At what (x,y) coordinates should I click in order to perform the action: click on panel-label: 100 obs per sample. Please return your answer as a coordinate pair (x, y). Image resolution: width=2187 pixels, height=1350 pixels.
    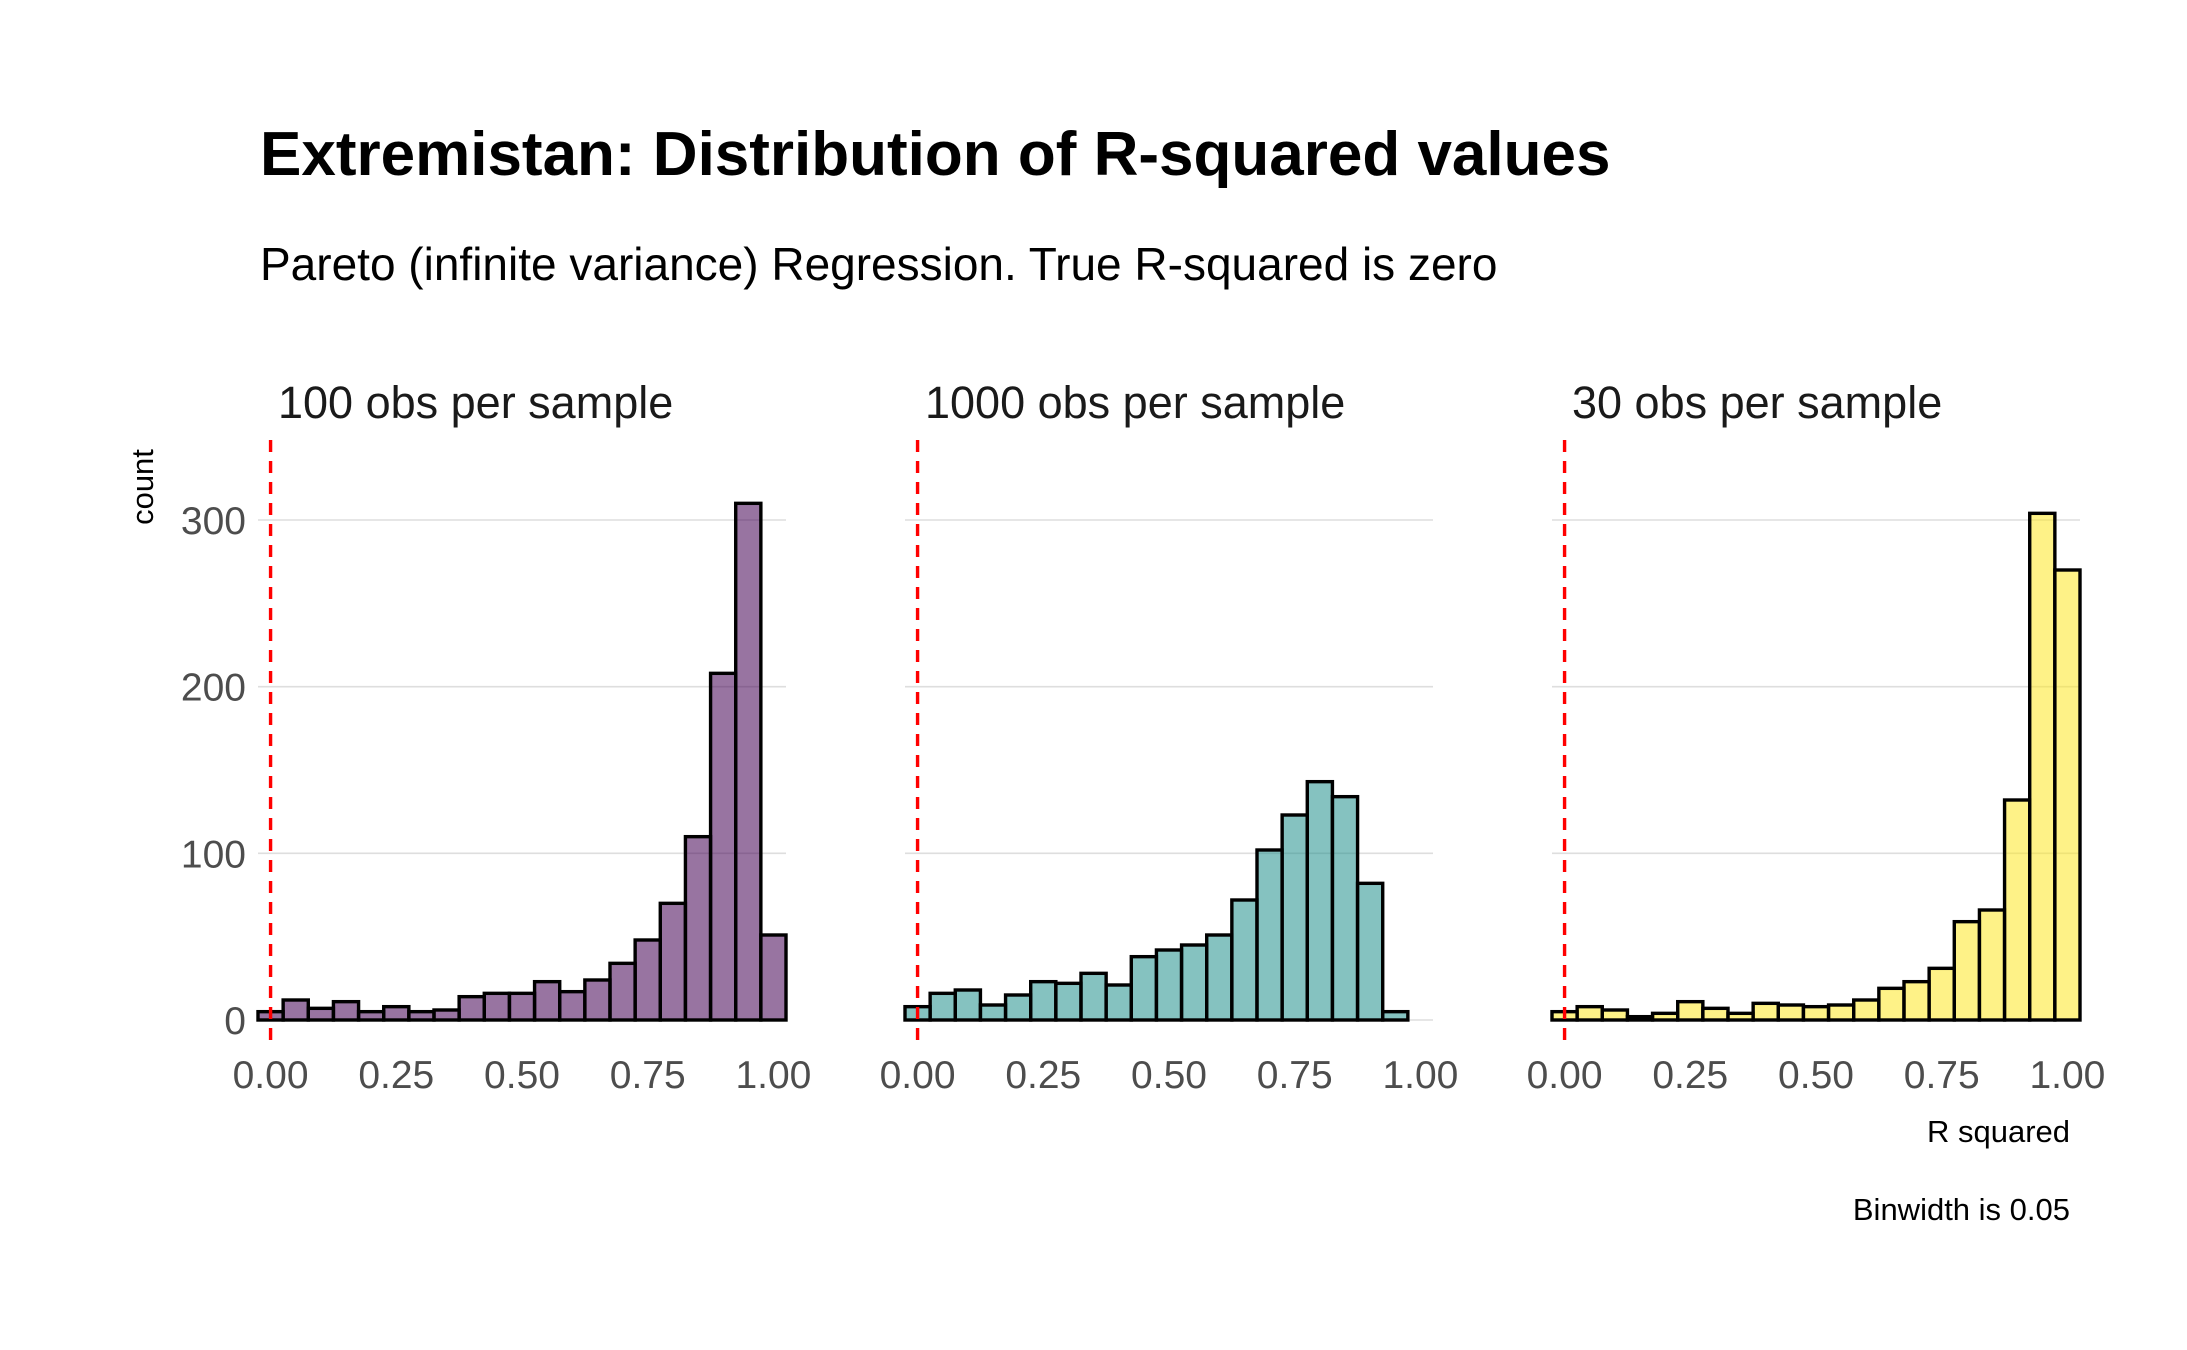
    Looking at the image, I should click on (475, 402).